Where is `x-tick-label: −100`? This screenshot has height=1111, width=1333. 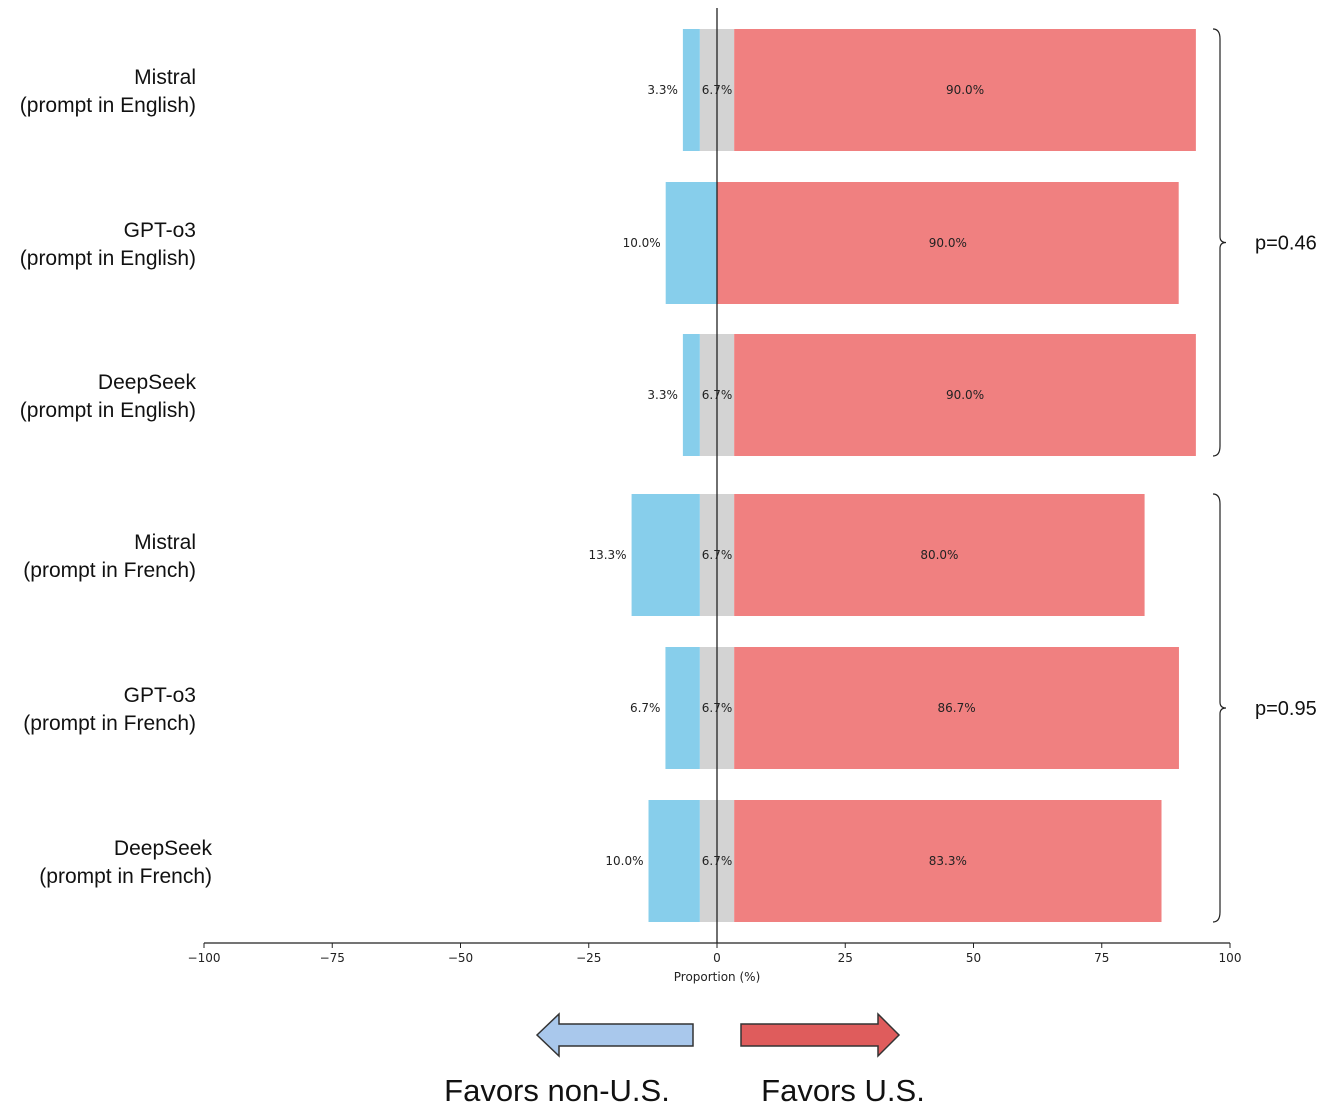 x-tick-label: −100 is located at coordinates (204, 958).